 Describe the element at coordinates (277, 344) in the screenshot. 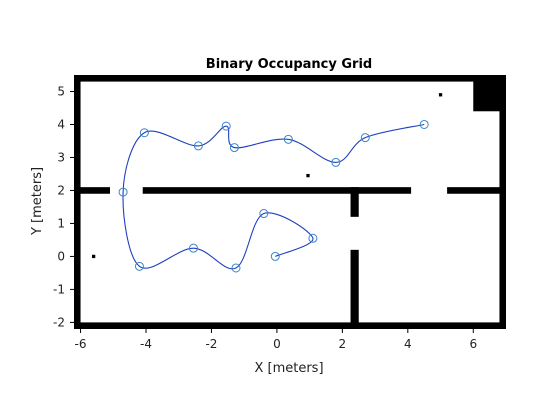

I see `x-tick-label: 0` at that location.